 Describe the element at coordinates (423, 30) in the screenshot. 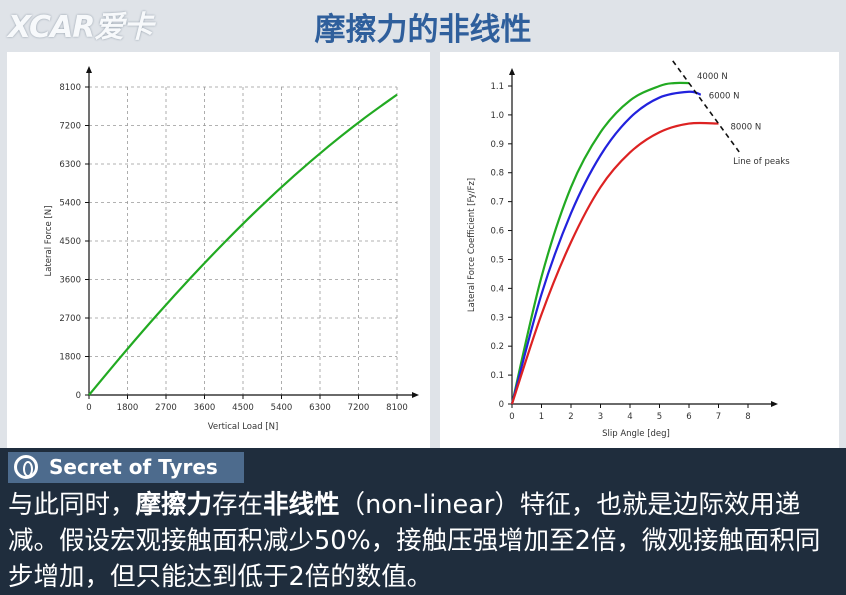

I see `page-title: 摩擦力的非线性` at that location.